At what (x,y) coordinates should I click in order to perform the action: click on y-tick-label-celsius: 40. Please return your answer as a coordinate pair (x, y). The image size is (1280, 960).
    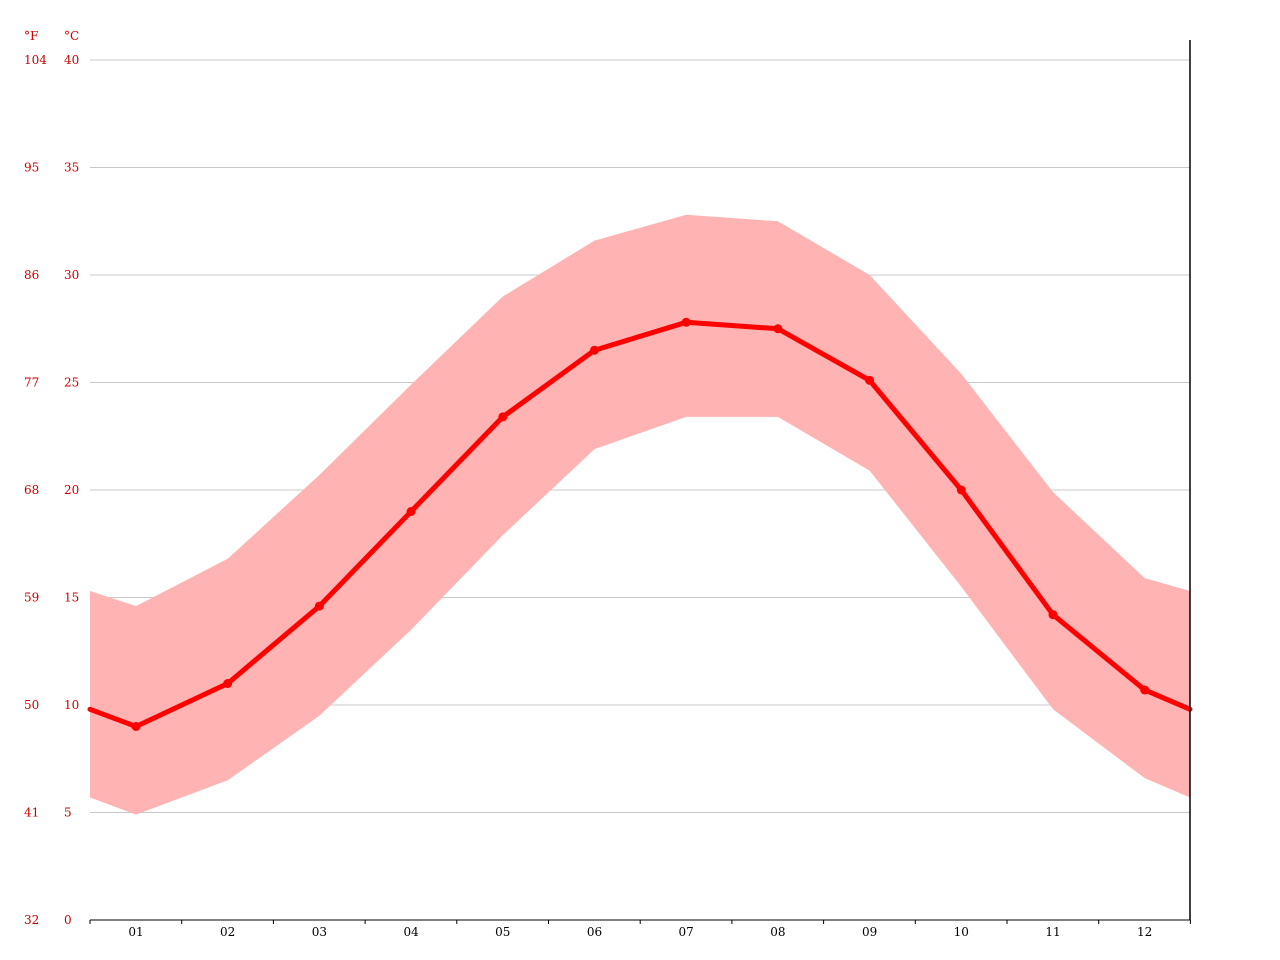
    Looking at the image, I should click on (71, 60).